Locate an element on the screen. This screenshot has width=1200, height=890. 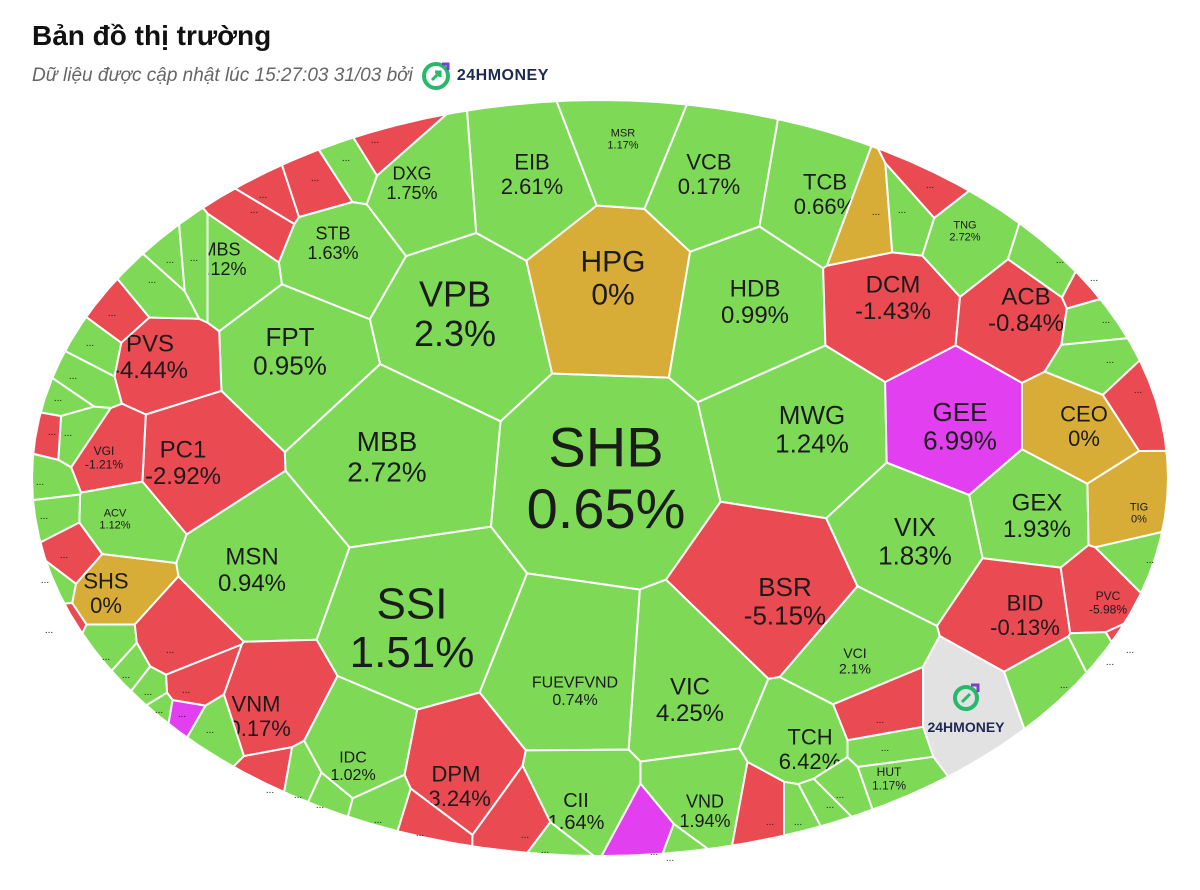
minor-tile-33-shape is located at coordinates (560, 839).